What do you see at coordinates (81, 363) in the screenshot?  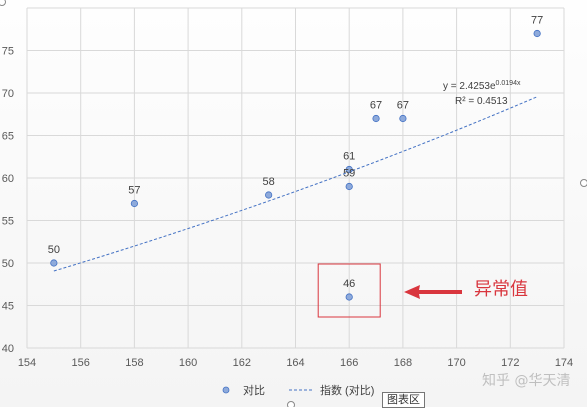 I see `x-tick-label: 156` at bounding box center [81, 363].